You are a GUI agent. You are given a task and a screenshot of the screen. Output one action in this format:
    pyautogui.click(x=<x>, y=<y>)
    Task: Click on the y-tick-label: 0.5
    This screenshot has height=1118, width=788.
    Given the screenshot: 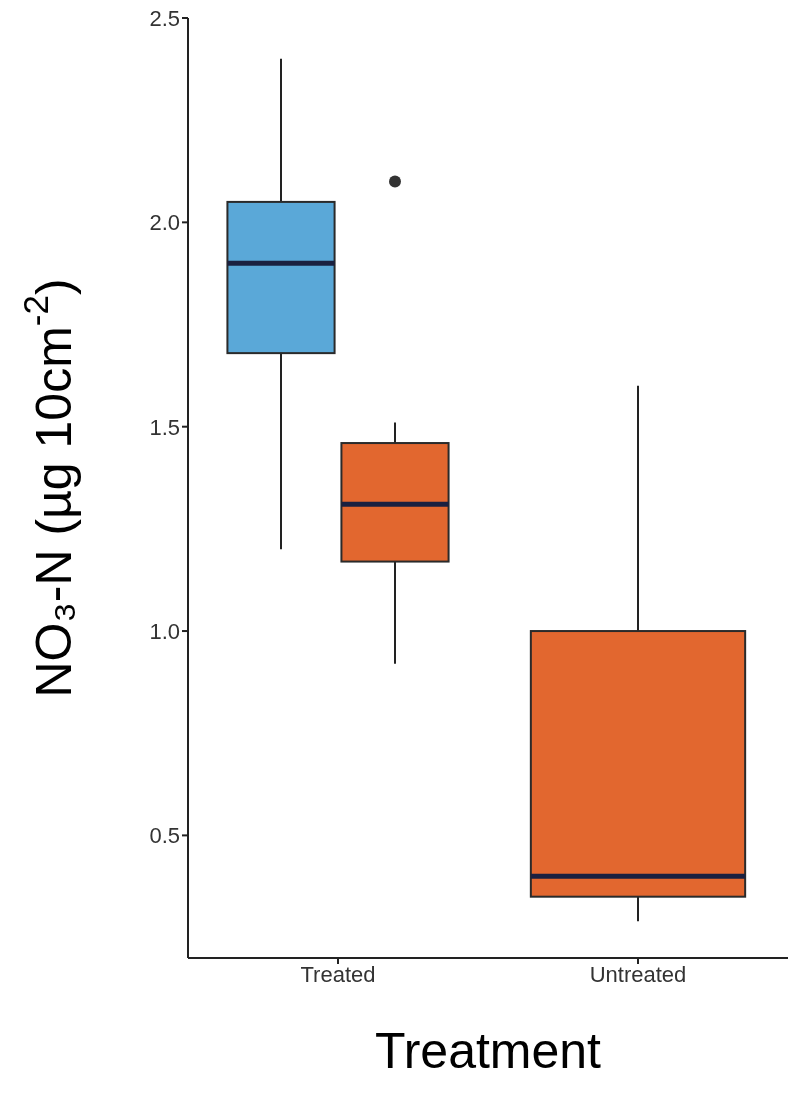 What is the action you would take?
    pyautogui.click(x=164, y=836)
    